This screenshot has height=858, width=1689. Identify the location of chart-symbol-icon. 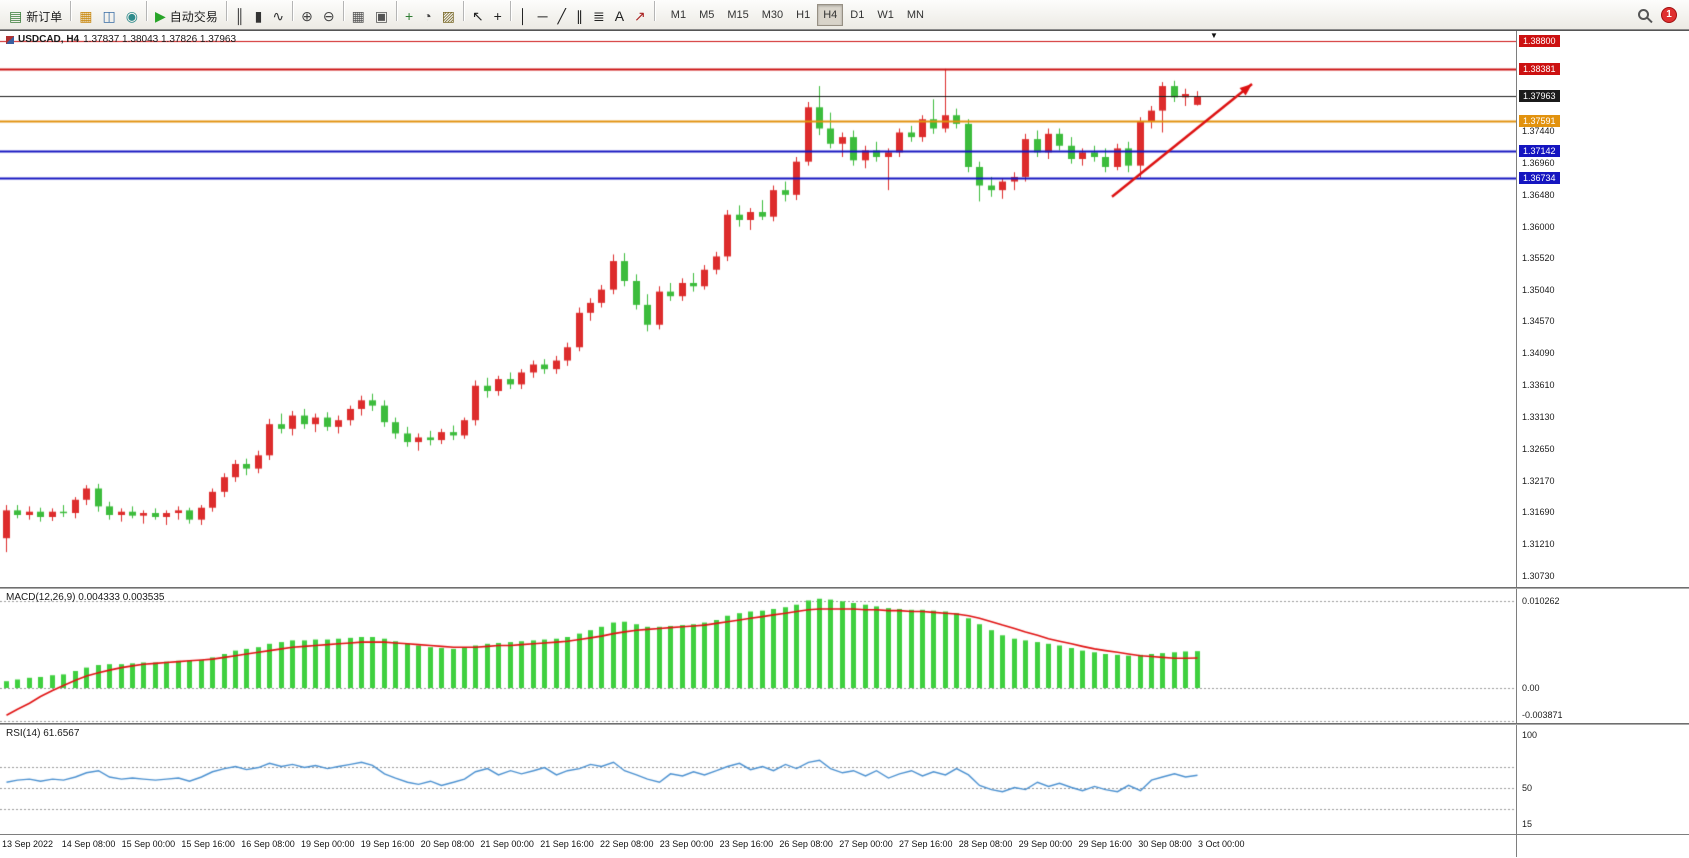
(10, 39).